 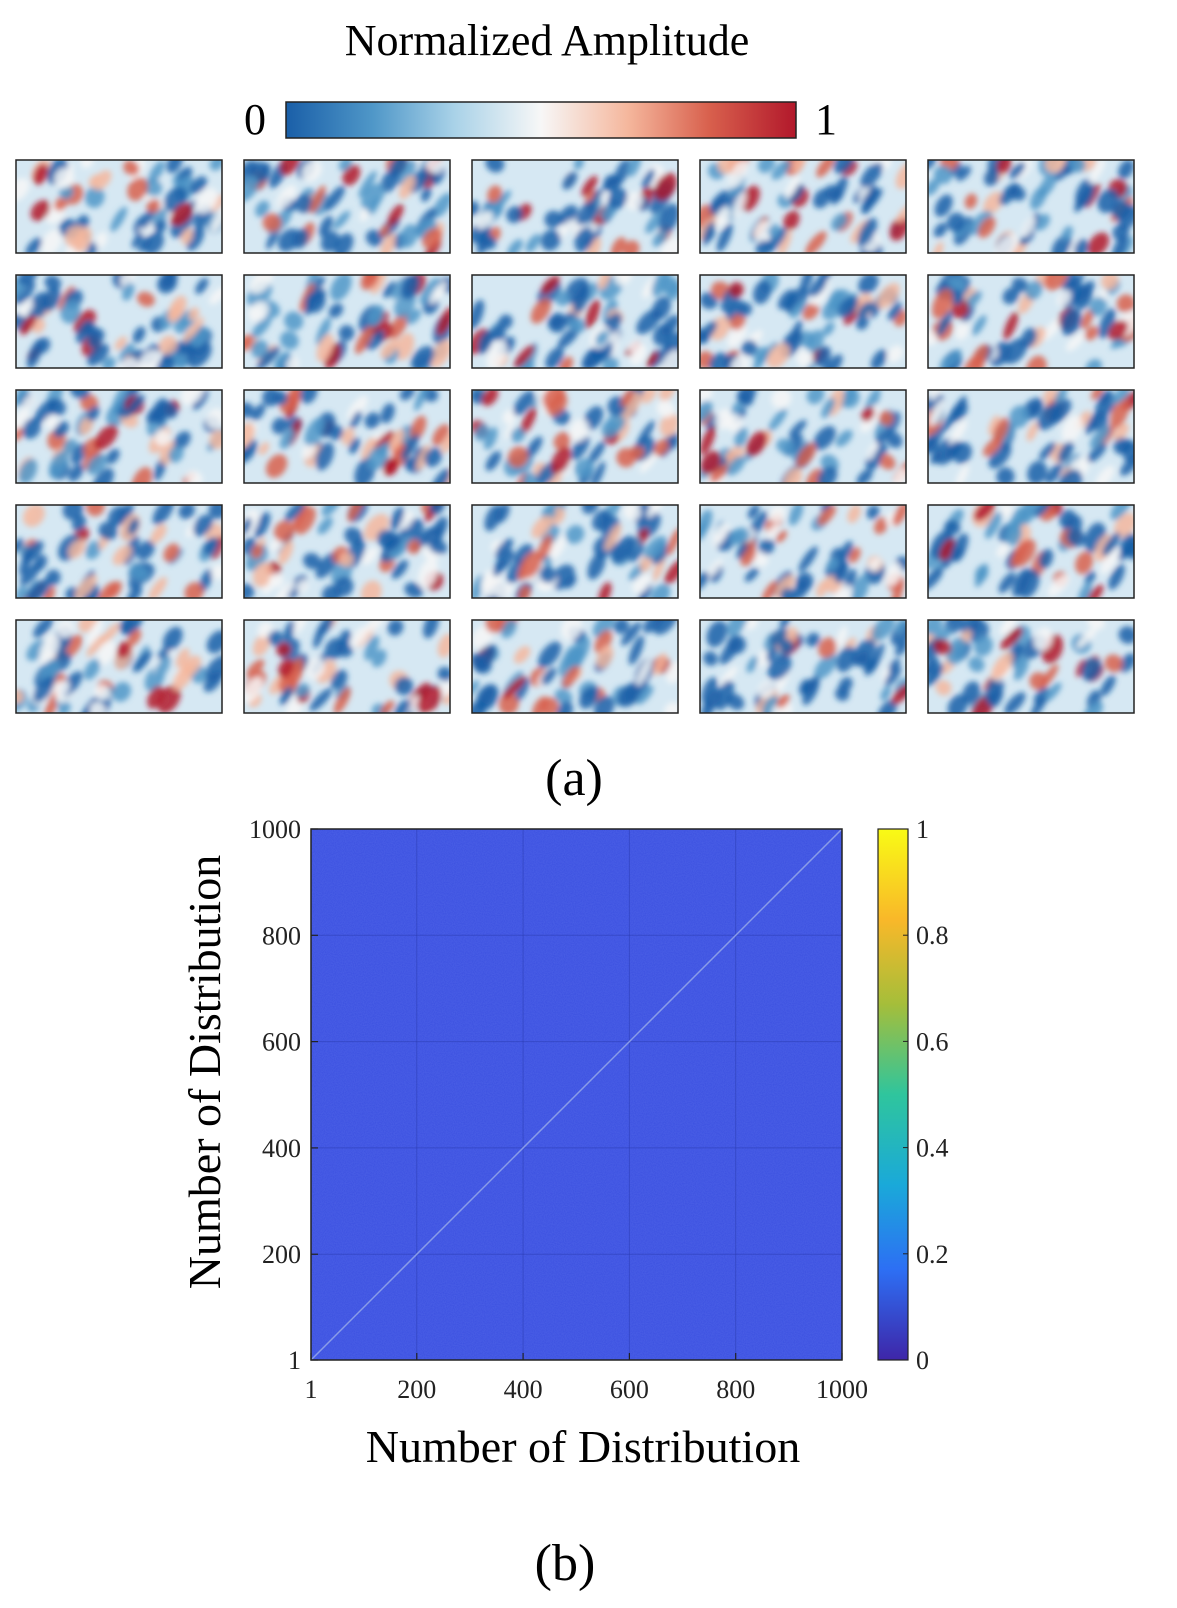 I want to click on amplitude-colorbar, so click(x=541, y=120).